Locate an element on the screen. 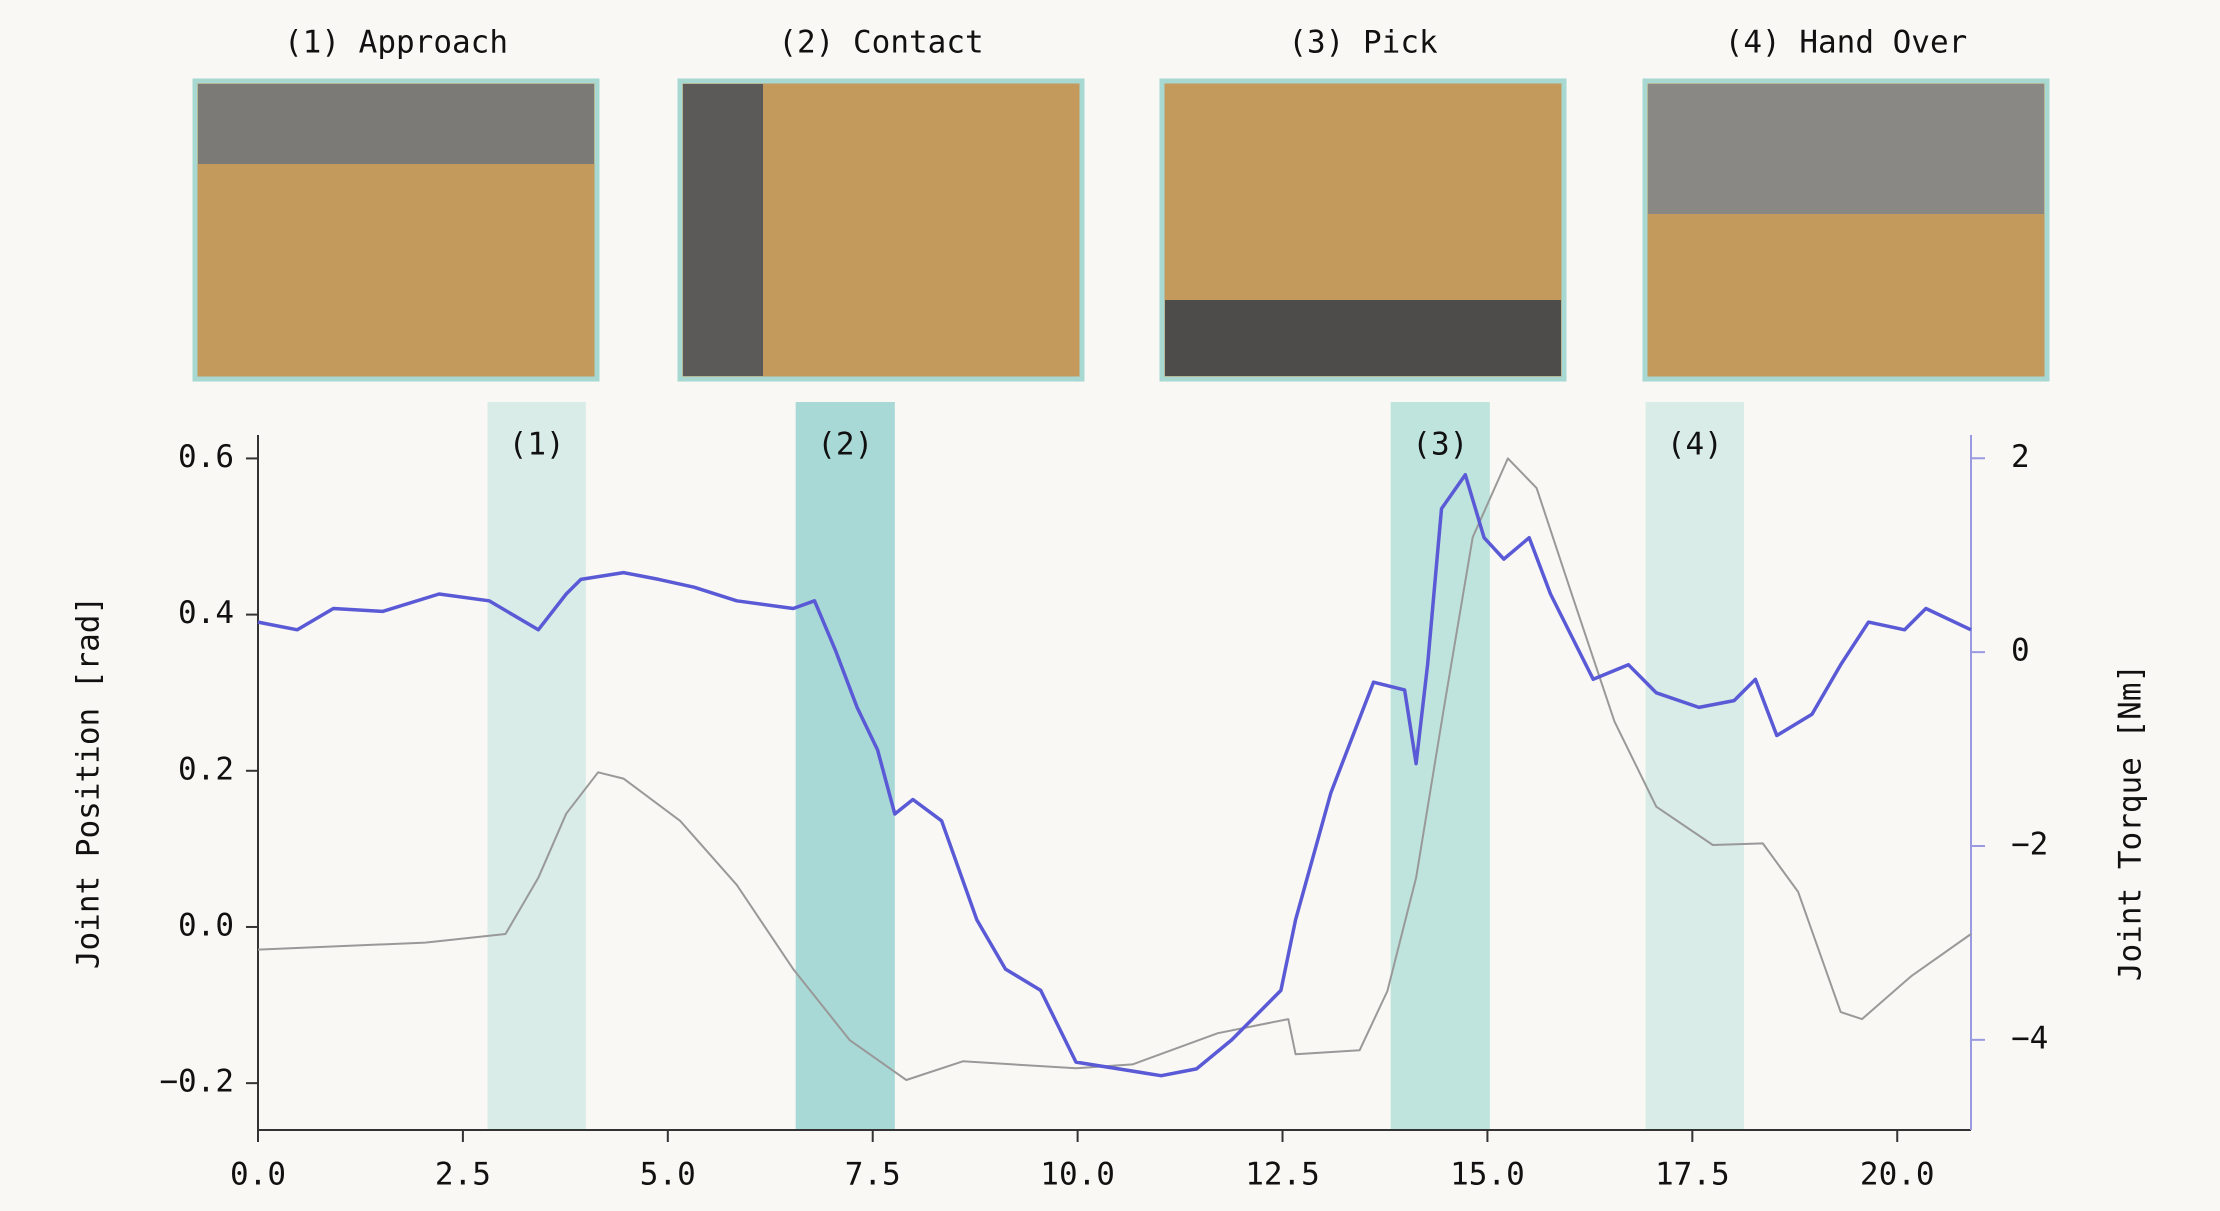  x-tick-label: 7.5 is located at coordinates (873, 1175).